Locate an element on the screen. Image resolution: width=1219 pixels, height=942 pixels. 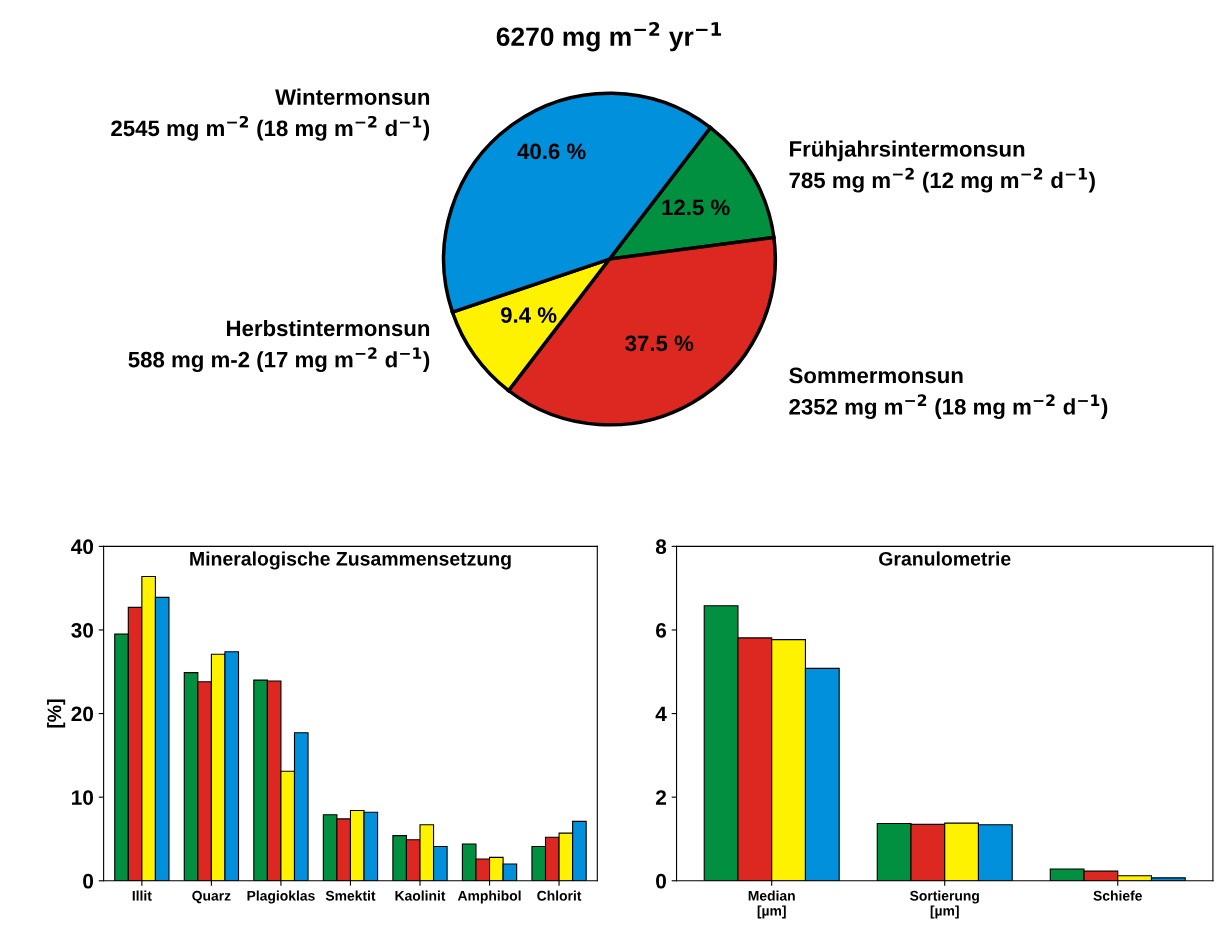
slice-label: Wintermonsun is located at coordinates (352, 96).